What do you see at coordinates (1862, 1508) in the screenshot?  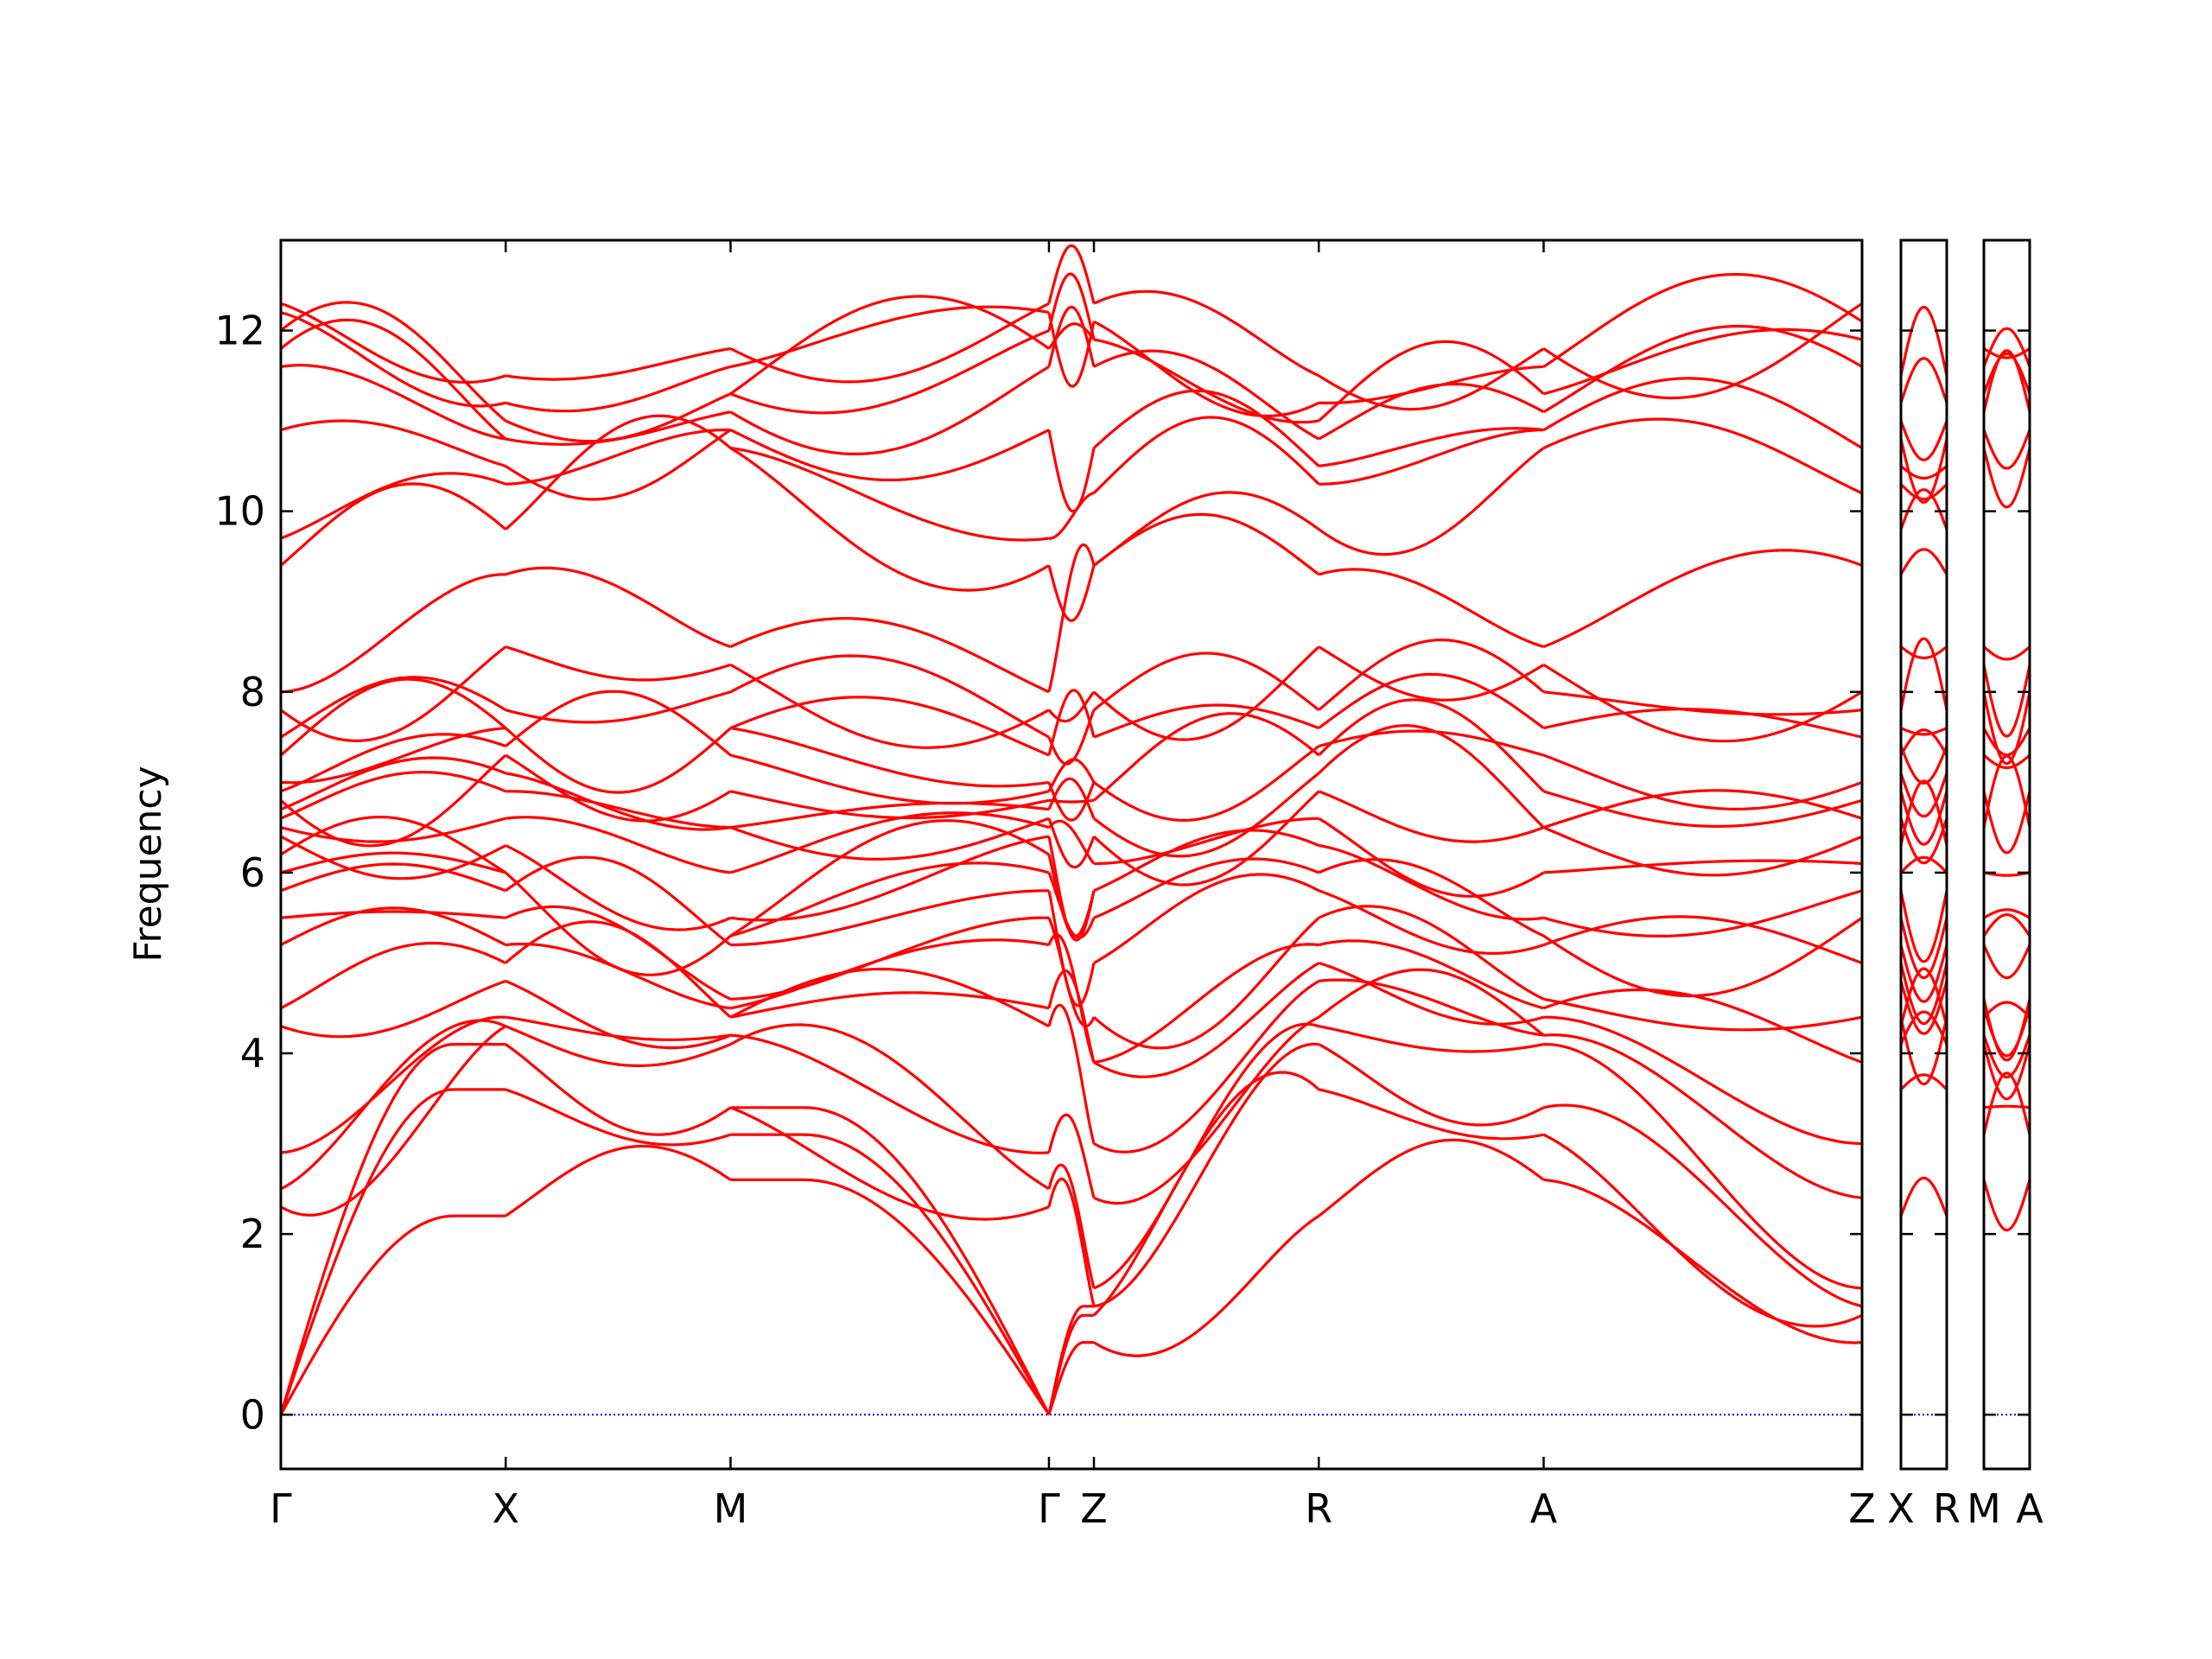 I see `x-tick-label: Z` at bounding box center [1862, 1508].